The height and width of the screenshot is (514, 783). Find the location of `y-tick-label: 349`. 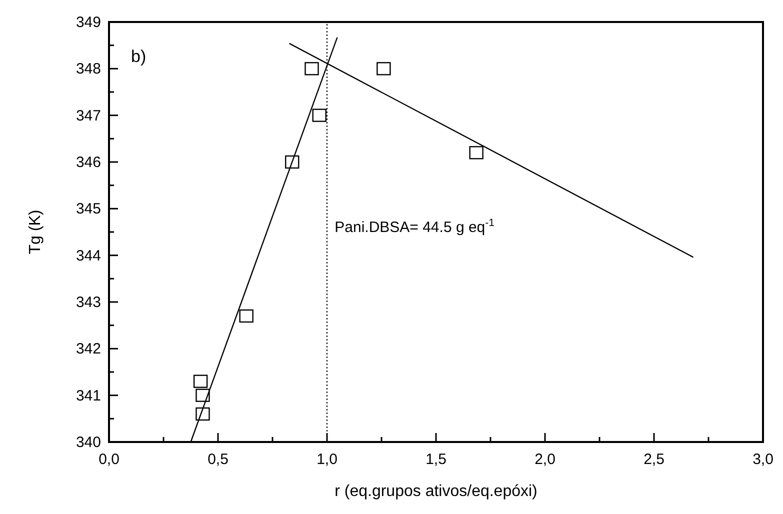

y-tick-label: 349 is located at coordinates (88, 22).